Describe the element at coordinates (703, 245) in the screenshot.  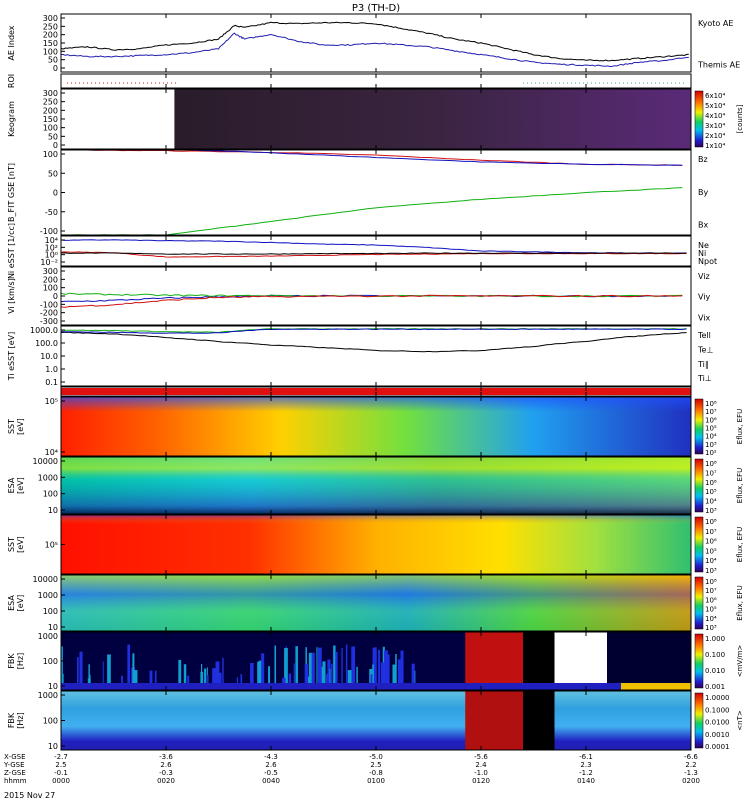
I see `legend-entry: Ne` at that location.